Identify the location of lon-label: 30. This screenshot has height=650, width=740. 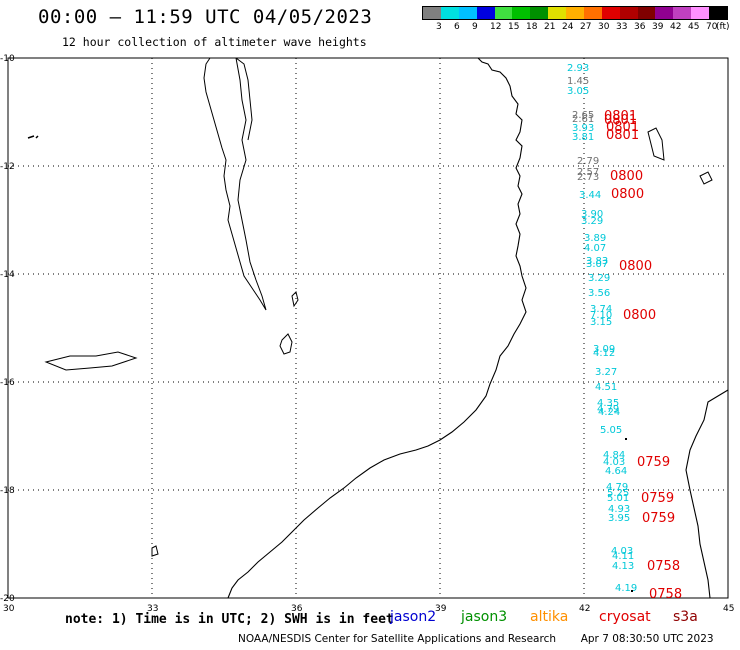
(9, 609).